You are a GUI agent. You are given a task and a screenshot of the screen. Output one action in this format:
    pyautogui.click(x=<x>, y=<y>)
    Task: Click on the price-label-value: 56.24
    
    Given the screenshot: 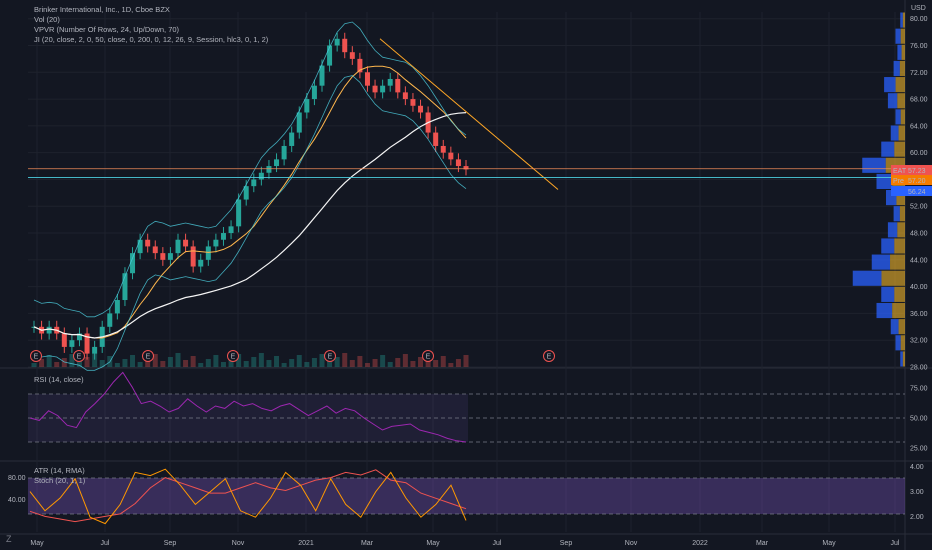 What is the action you would take?
    pyautogui.click(x=917, y=192)
    